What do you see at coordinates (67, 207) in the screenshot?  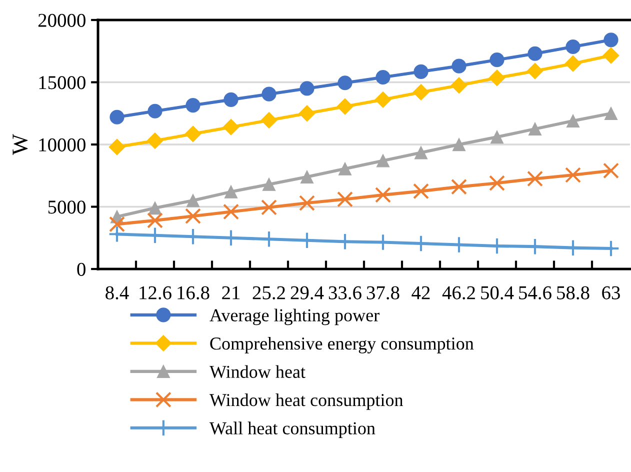 I see `y-tick-label: 5000` at bounding box center [67, 207].